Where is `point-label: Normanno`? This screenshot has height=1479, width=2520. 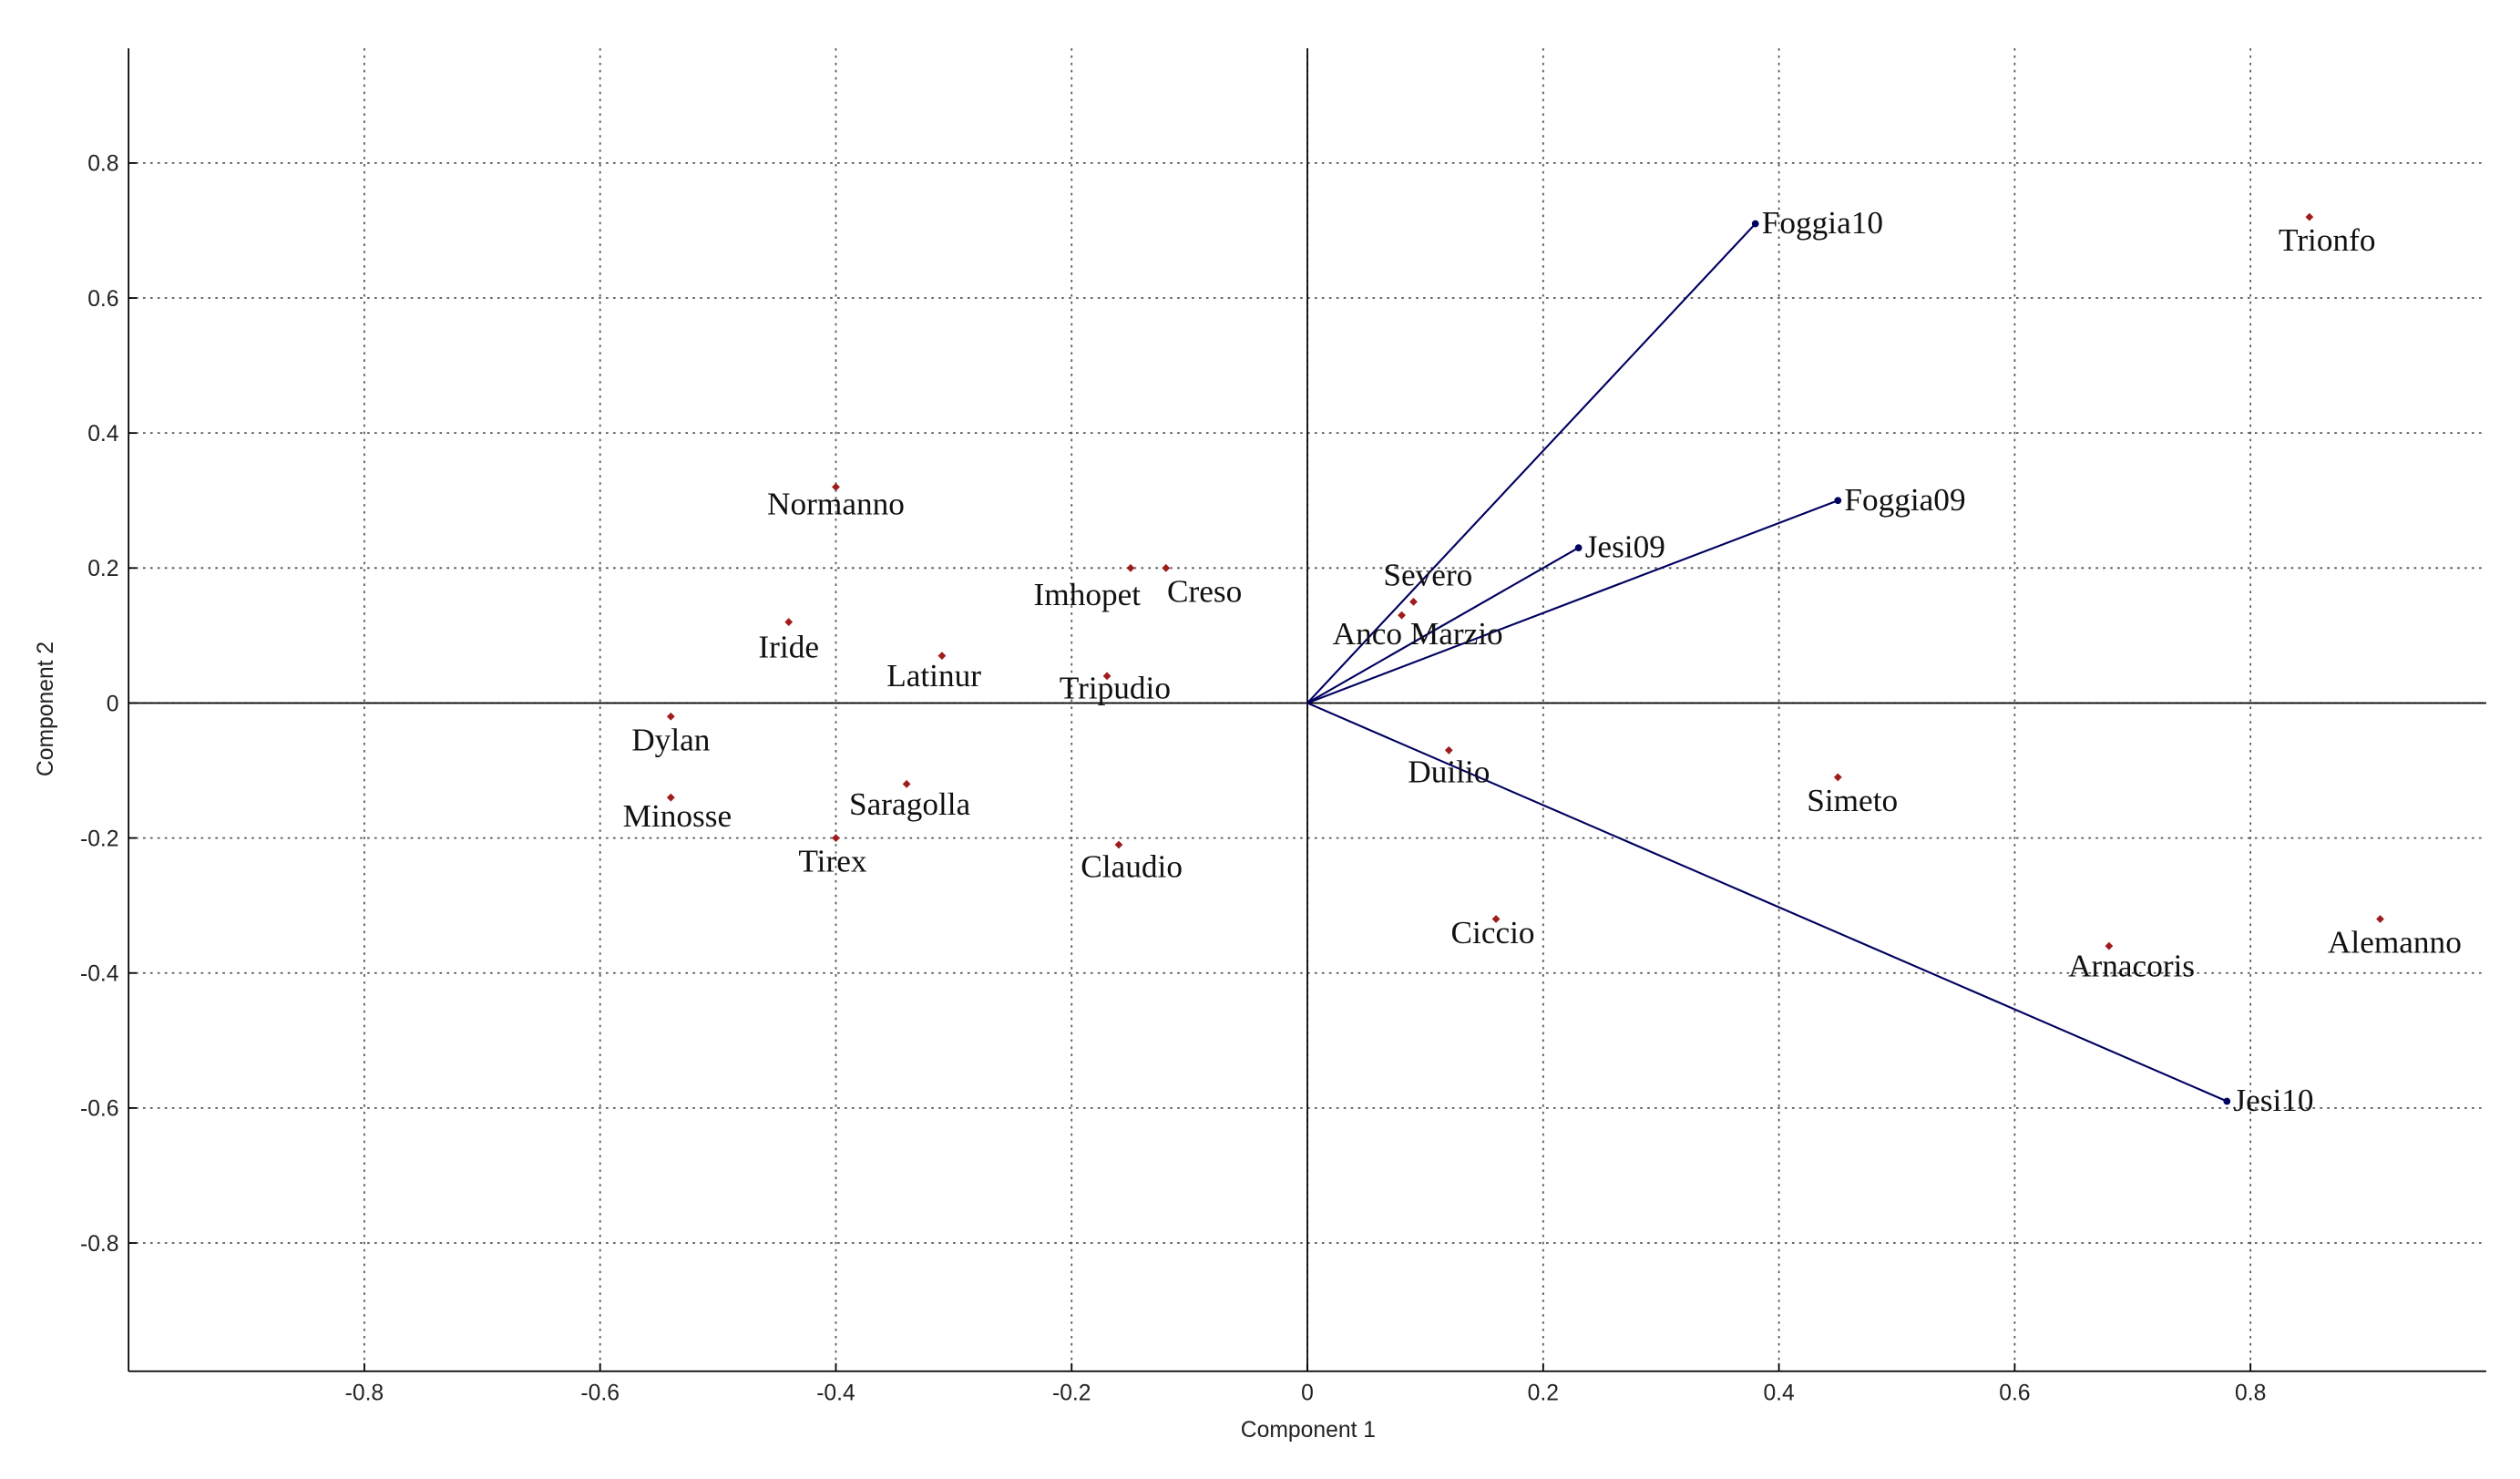
point-label: Normanno is located at coordinates (836, 503).